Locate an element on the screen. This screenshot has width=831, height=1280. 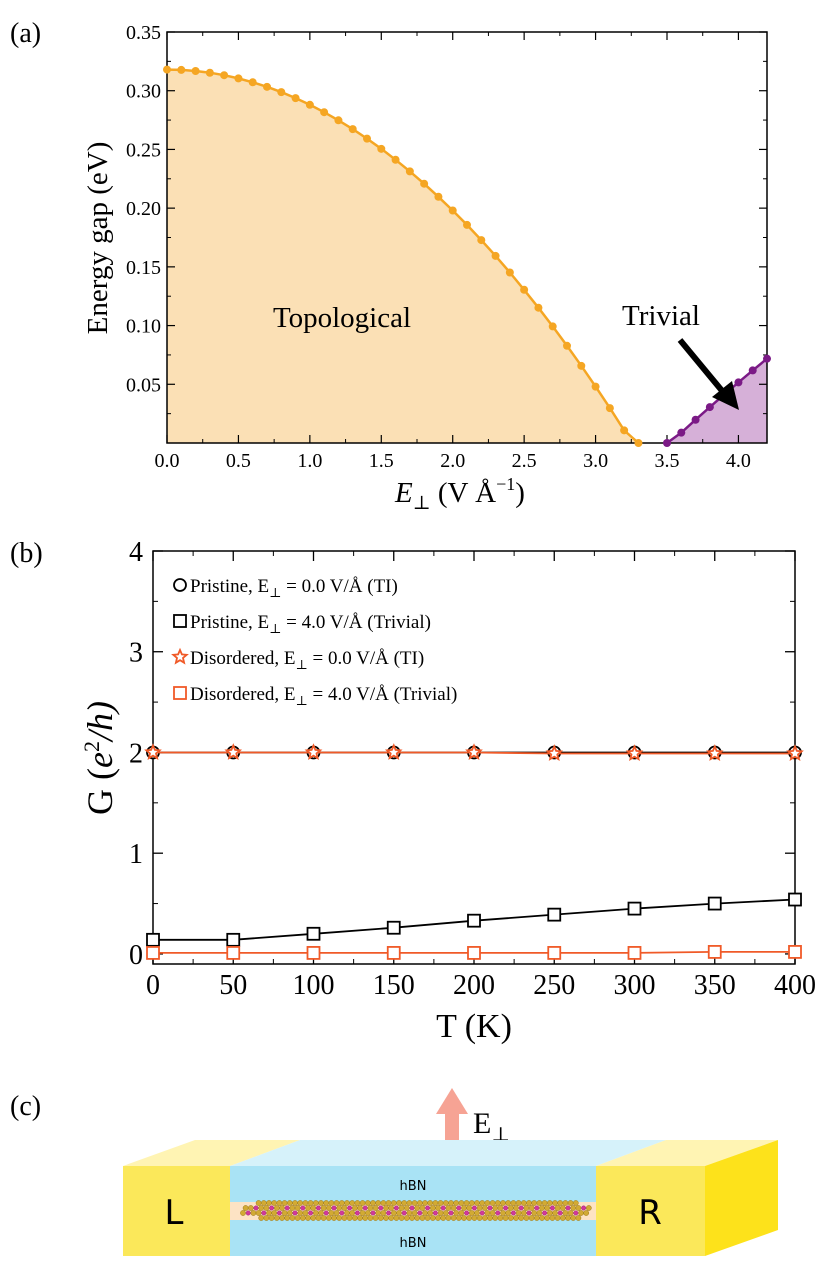
x-tick-label-3: 1.5 is located at coordinates (381, 461).